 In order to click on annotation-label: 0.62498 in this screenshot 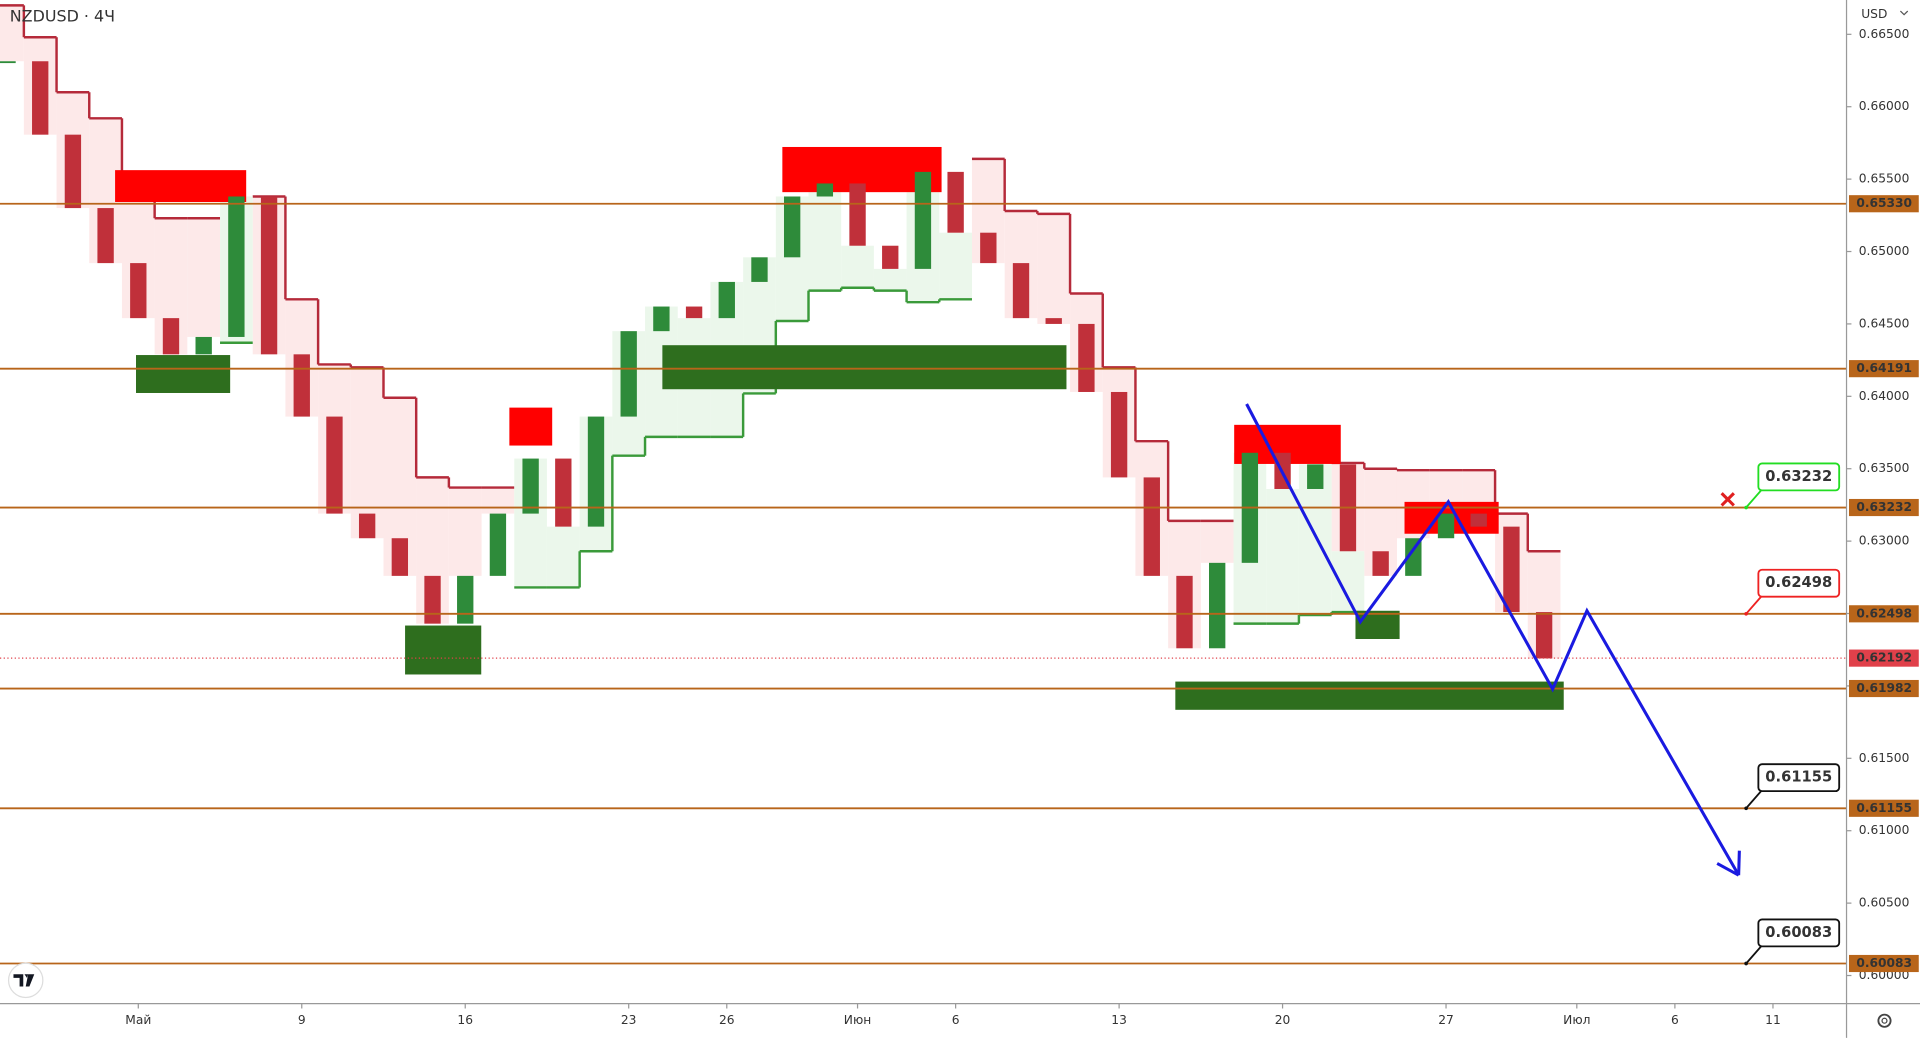, I will do `click(1798, 582)`.